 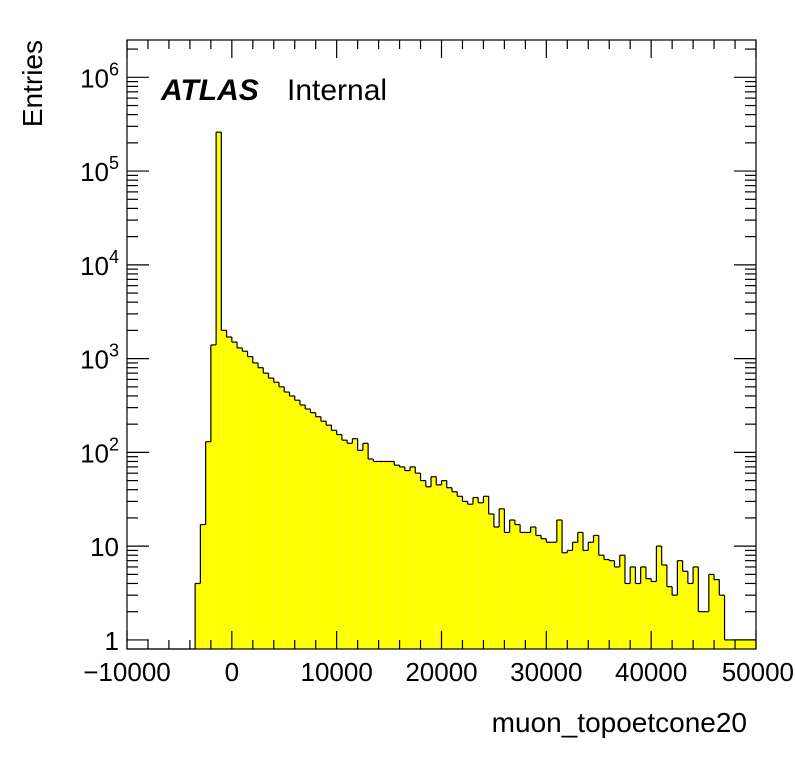 What do you see at coordinates (112, 641) in the screenshot?
I see `y-tick-label: 1` at bounding box center [112, 641].